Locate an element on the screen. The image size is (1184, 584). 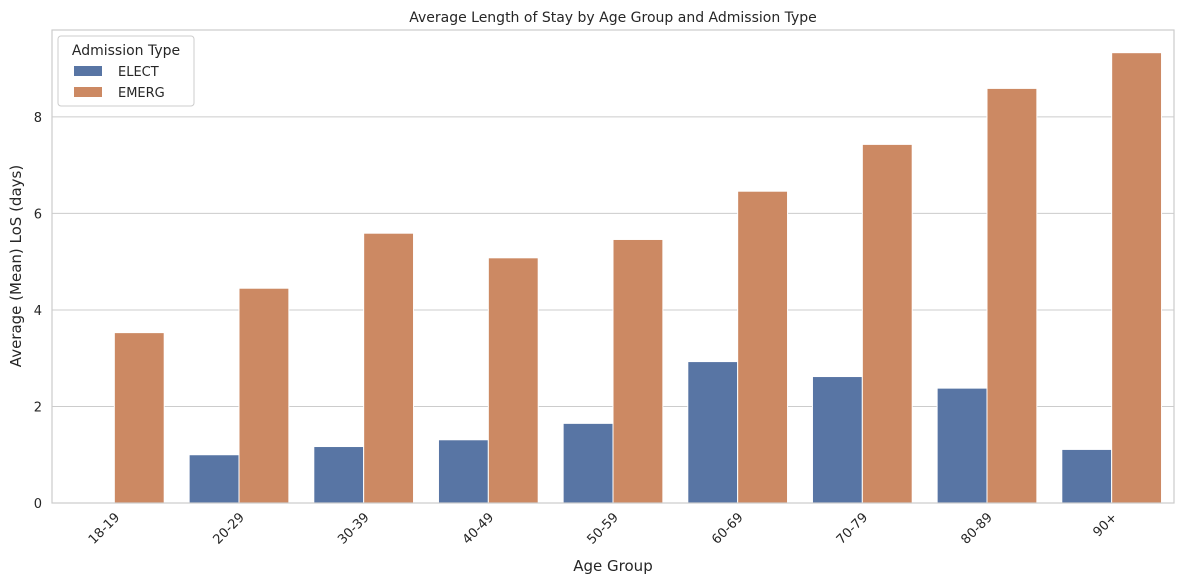
legend-swatch-elect is located at coordinates (88, 71).